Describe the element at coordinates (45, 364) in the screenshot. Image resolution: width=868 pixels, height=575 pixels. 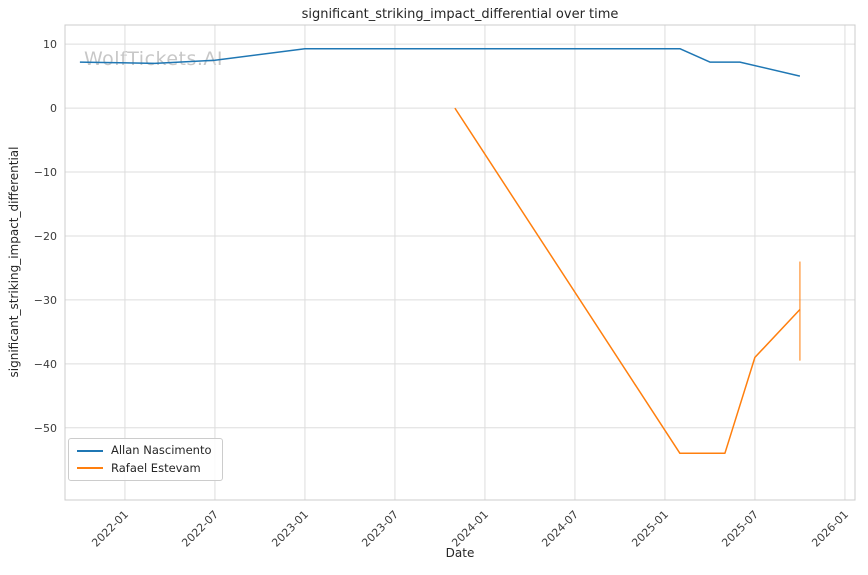
I see `y-tick-label: −40` at that location.